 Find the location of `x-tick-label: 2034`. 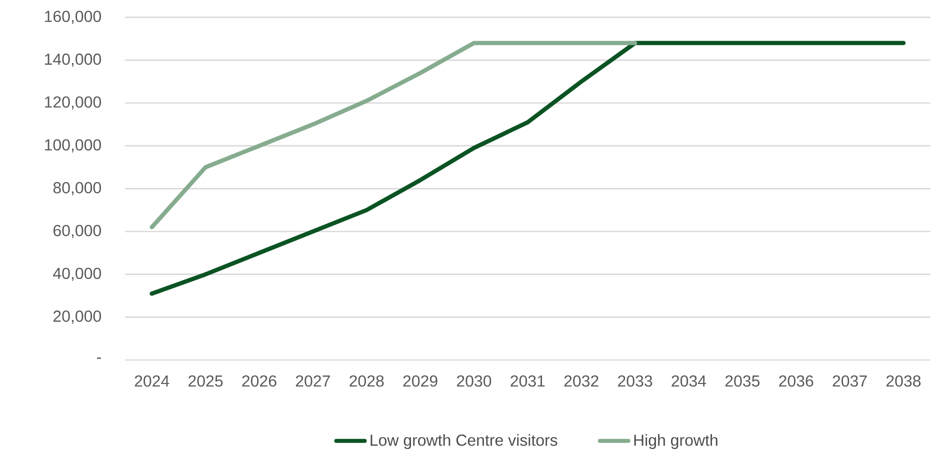

x-tick-label: 2034 is located at coordinates (689, 381).